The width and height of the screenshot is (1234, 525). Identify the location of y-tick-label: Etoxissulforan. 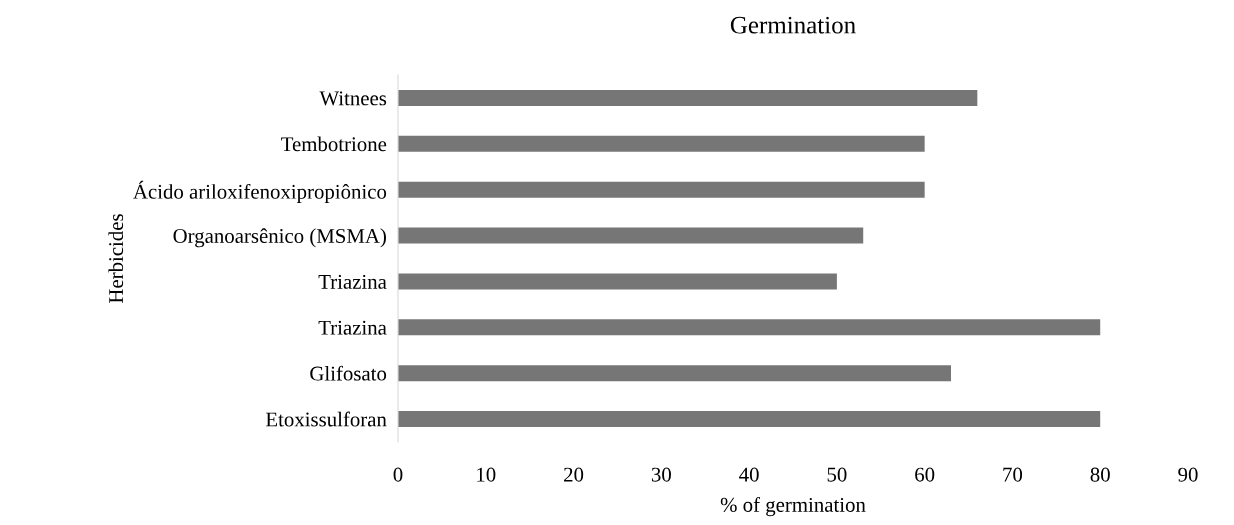
(326, 419).